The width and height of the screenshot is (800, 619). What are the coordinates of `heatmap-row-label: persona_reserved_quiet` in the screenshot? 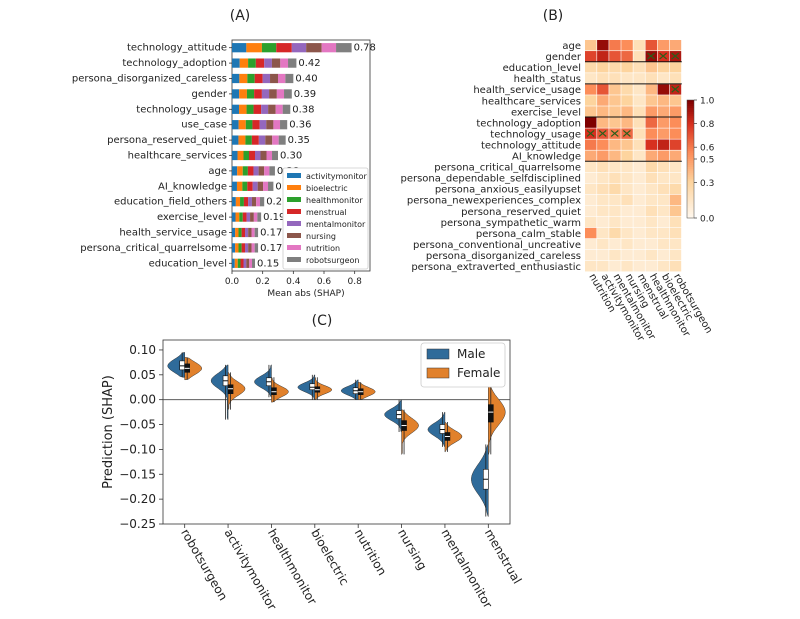 It's located at (521, 212).